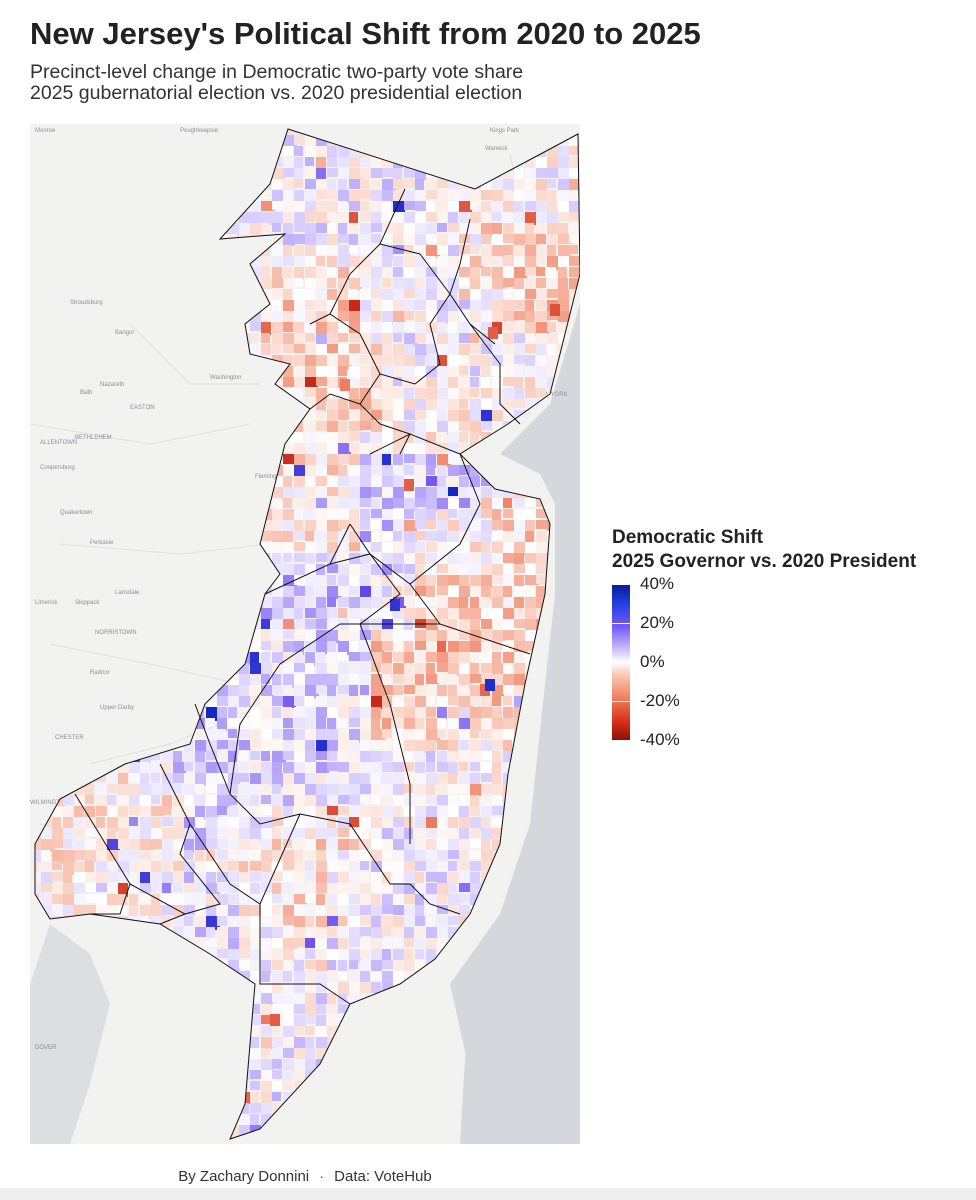  I want to click on basemap-place-label: Poughkeepsie, so click(199, 131).